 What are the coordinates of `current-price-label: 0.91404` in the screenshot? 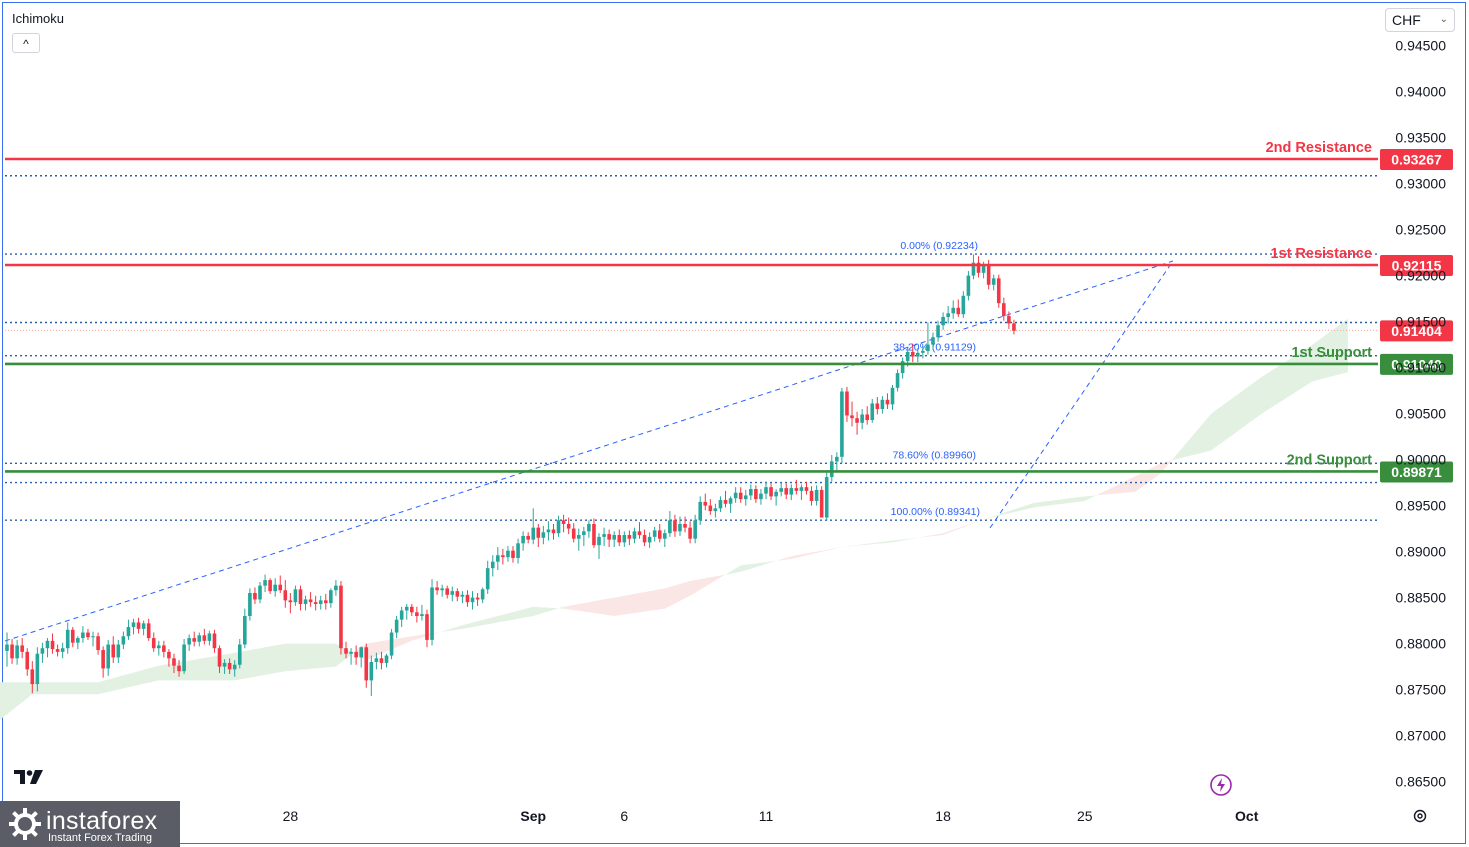 It's located at (1416, 331).